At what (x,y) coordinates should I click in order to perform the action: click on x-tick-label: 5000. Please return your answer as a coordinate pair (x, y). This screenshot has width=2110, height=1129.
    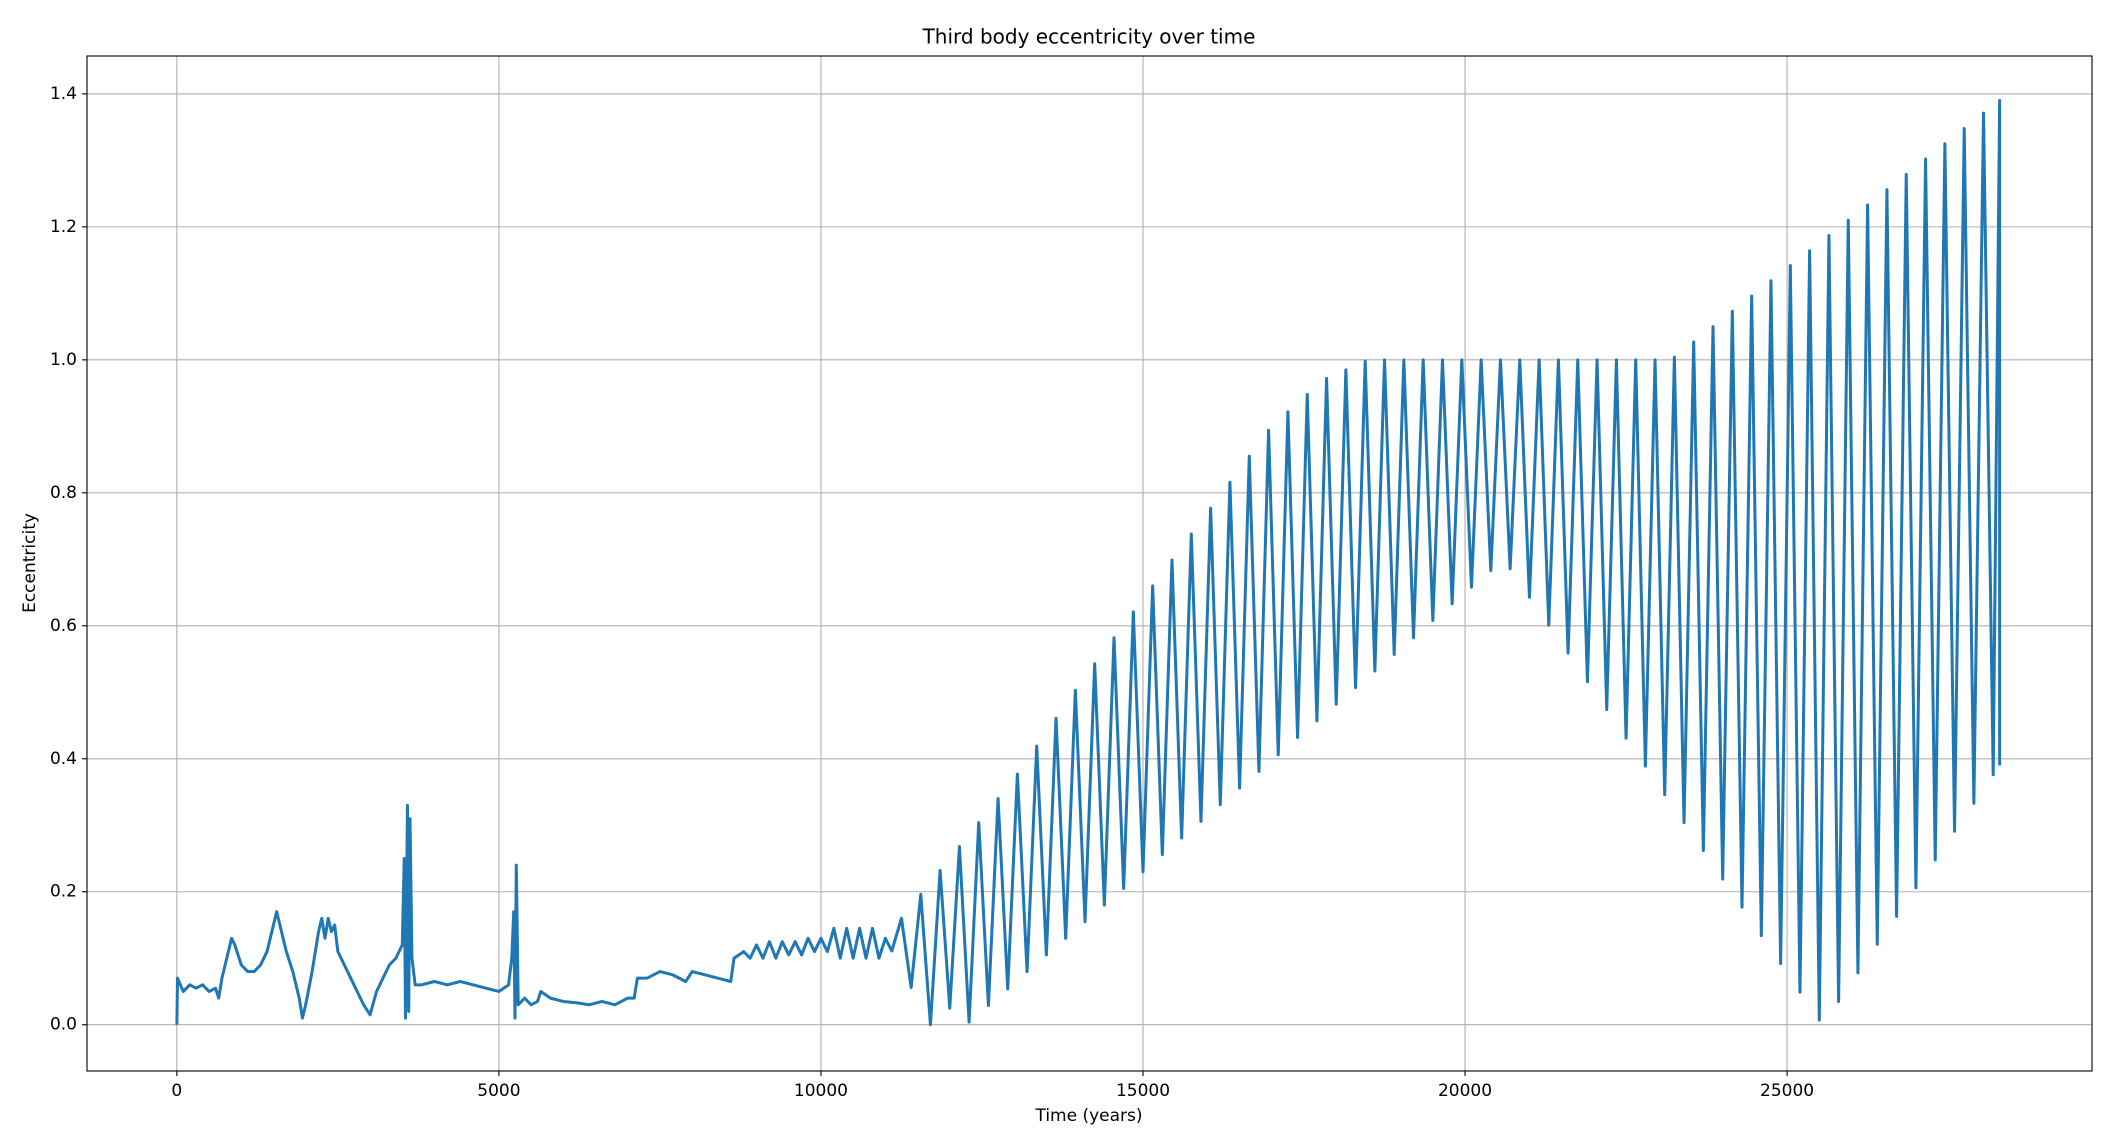
    Looking at the image, I should click on (498, 1091).